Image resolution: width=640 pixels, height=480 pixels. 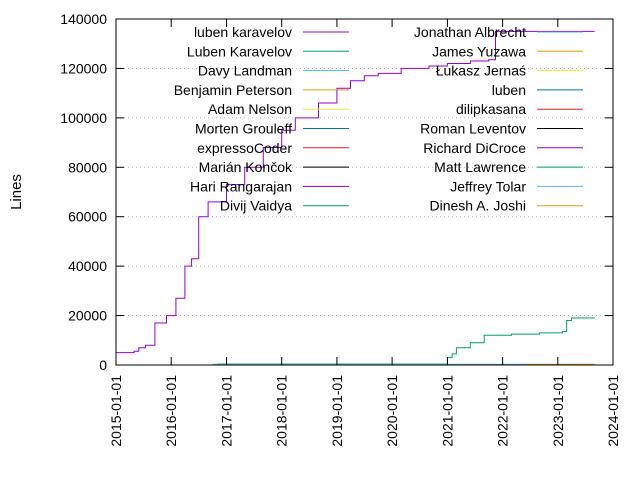 I want to click on legend-entry: Richard DiCroce, so click(x=503, y=148).